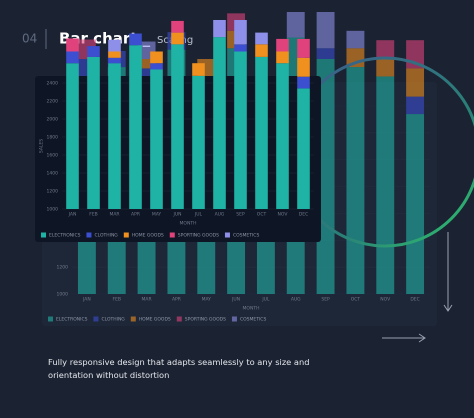  Describe the element at coordinates (448, 308) in the screenshot. I see `arrow-head` at that location.